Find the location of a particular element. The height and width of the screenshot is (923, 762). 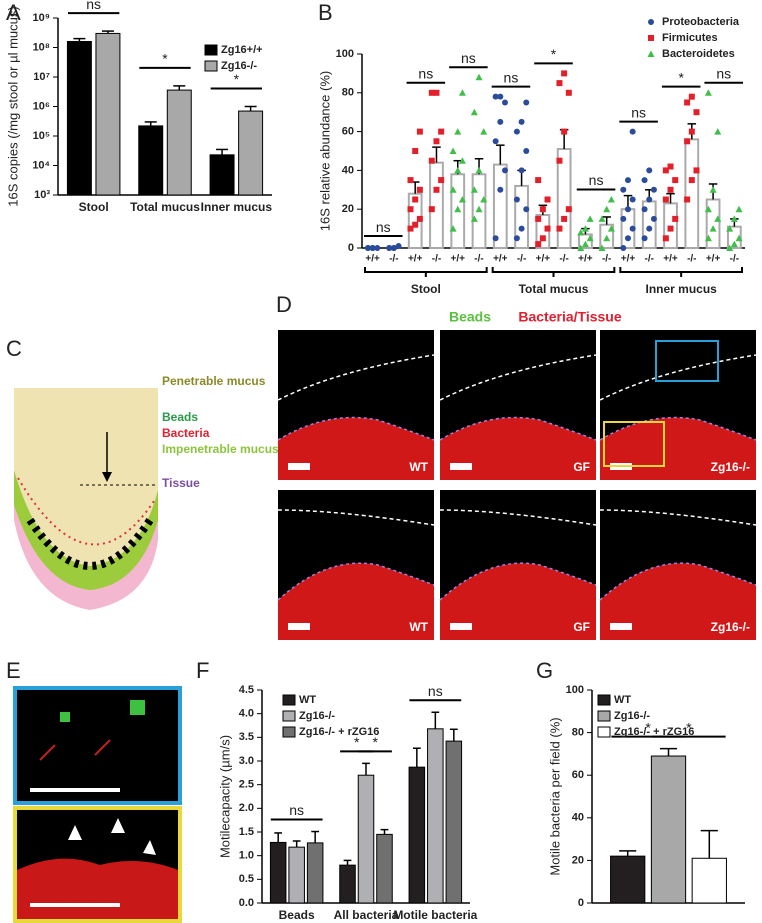

image-label: Zg16-/- is located at coordinates (730, 467).